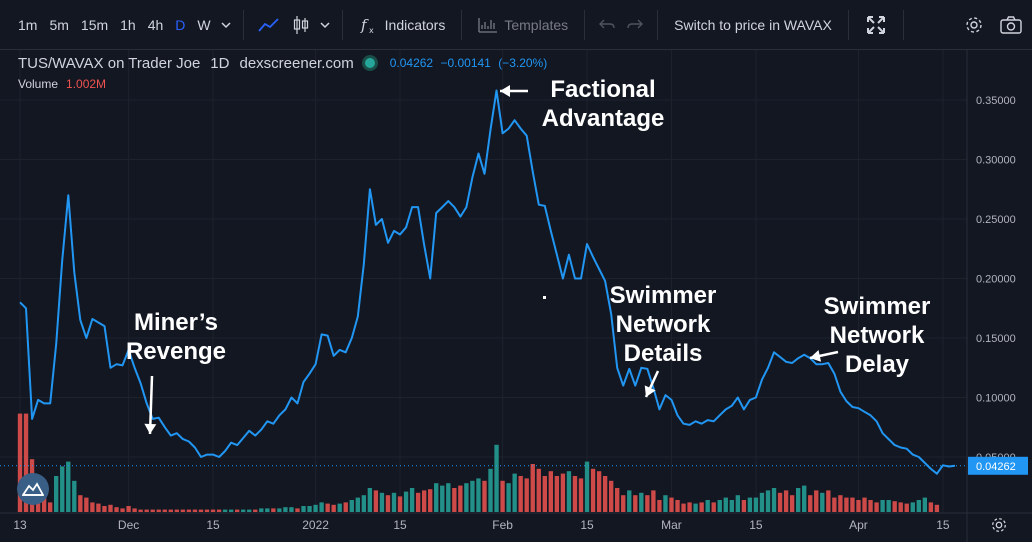 Image resolution: width=1032 pixels, height=542 pixels. Describe the element at coordinates (204, 24) in the screenshot. I see `timeframe-W: W` at that location.